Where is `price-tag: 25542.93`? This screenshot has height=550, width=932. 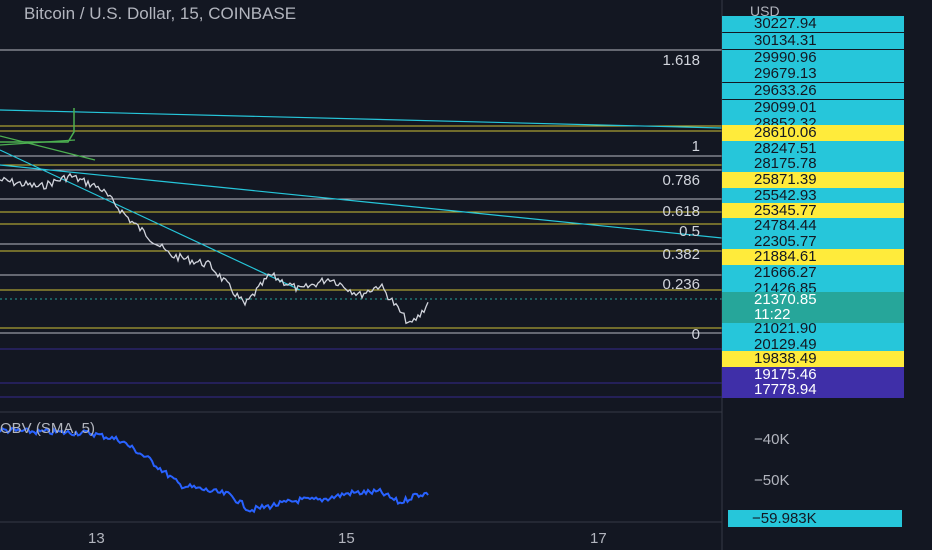
price-tag: 25542.93 is located at coordinates (813, 196).